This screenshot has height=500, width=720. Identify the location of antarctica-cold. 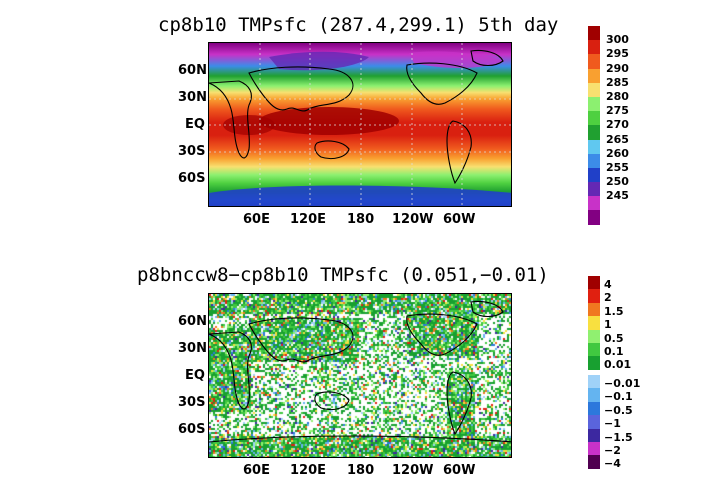
(360, 195).